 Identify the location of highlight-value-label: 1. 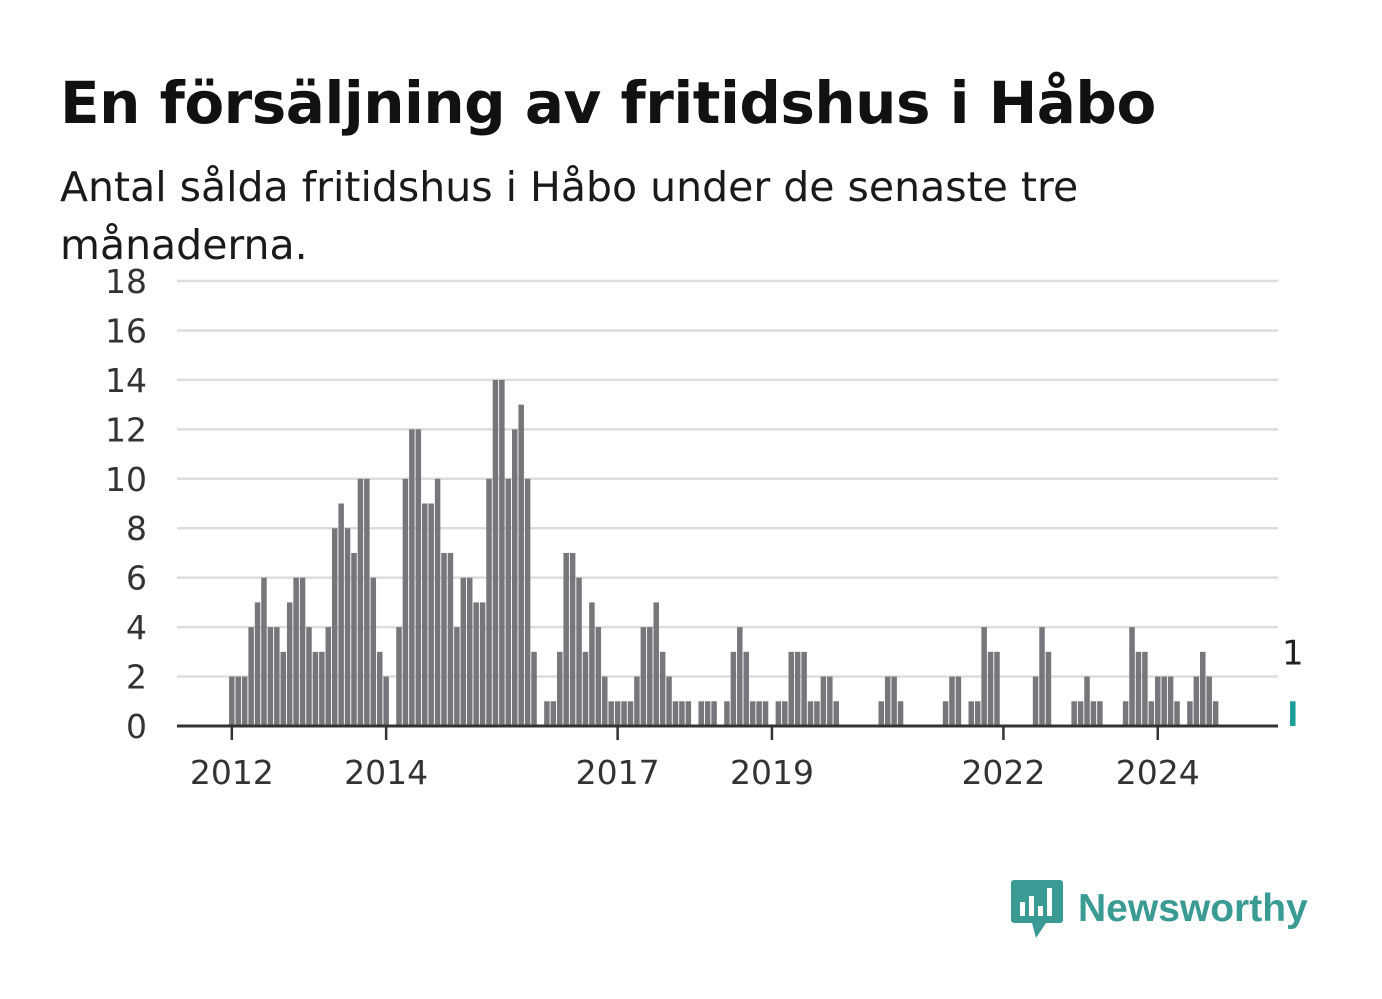
(1293, 653).